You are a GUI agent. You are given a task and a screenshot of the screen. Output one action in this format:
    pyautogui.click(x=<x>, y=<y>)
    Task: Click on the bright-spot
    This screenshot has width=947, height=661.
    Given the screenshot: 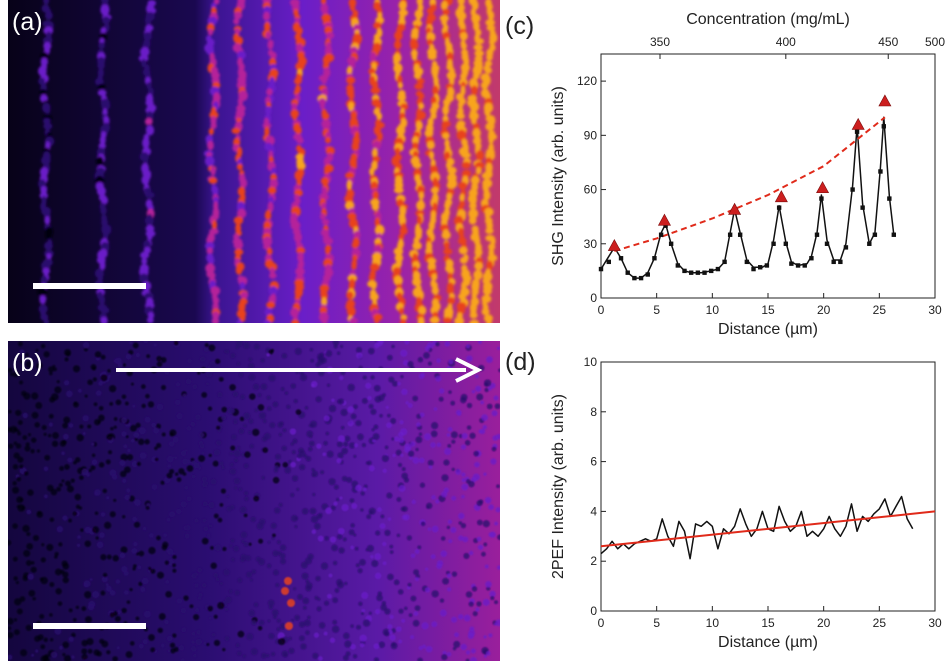 What is the action you would take?
    pyautogui.click(x=288, y=581)
    